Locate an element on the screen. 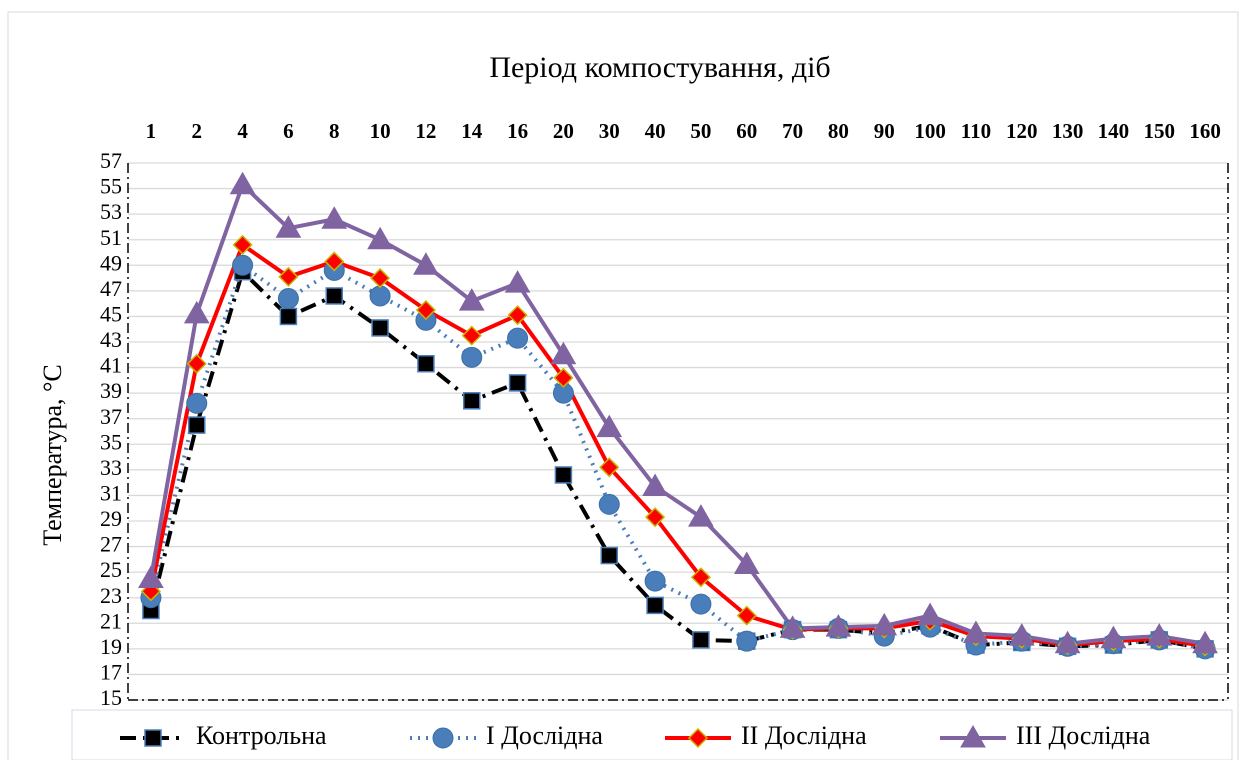 The image size is (1245, 765). legend-label: І Дослідна is located at coordinates (544, 735).